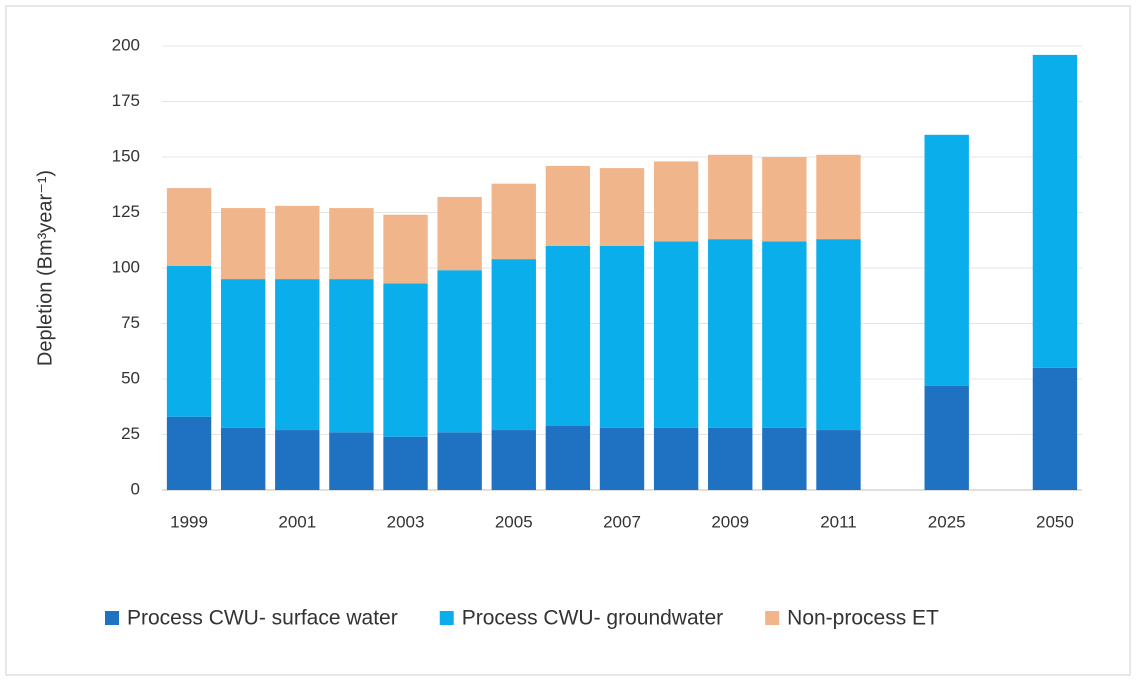 The height and width of the screenshot is (681, 1136). What do you see at coordinates (514, 521) in the screenshot?
I see `x-tick-label: 2005` at bounding box center [514, 521].